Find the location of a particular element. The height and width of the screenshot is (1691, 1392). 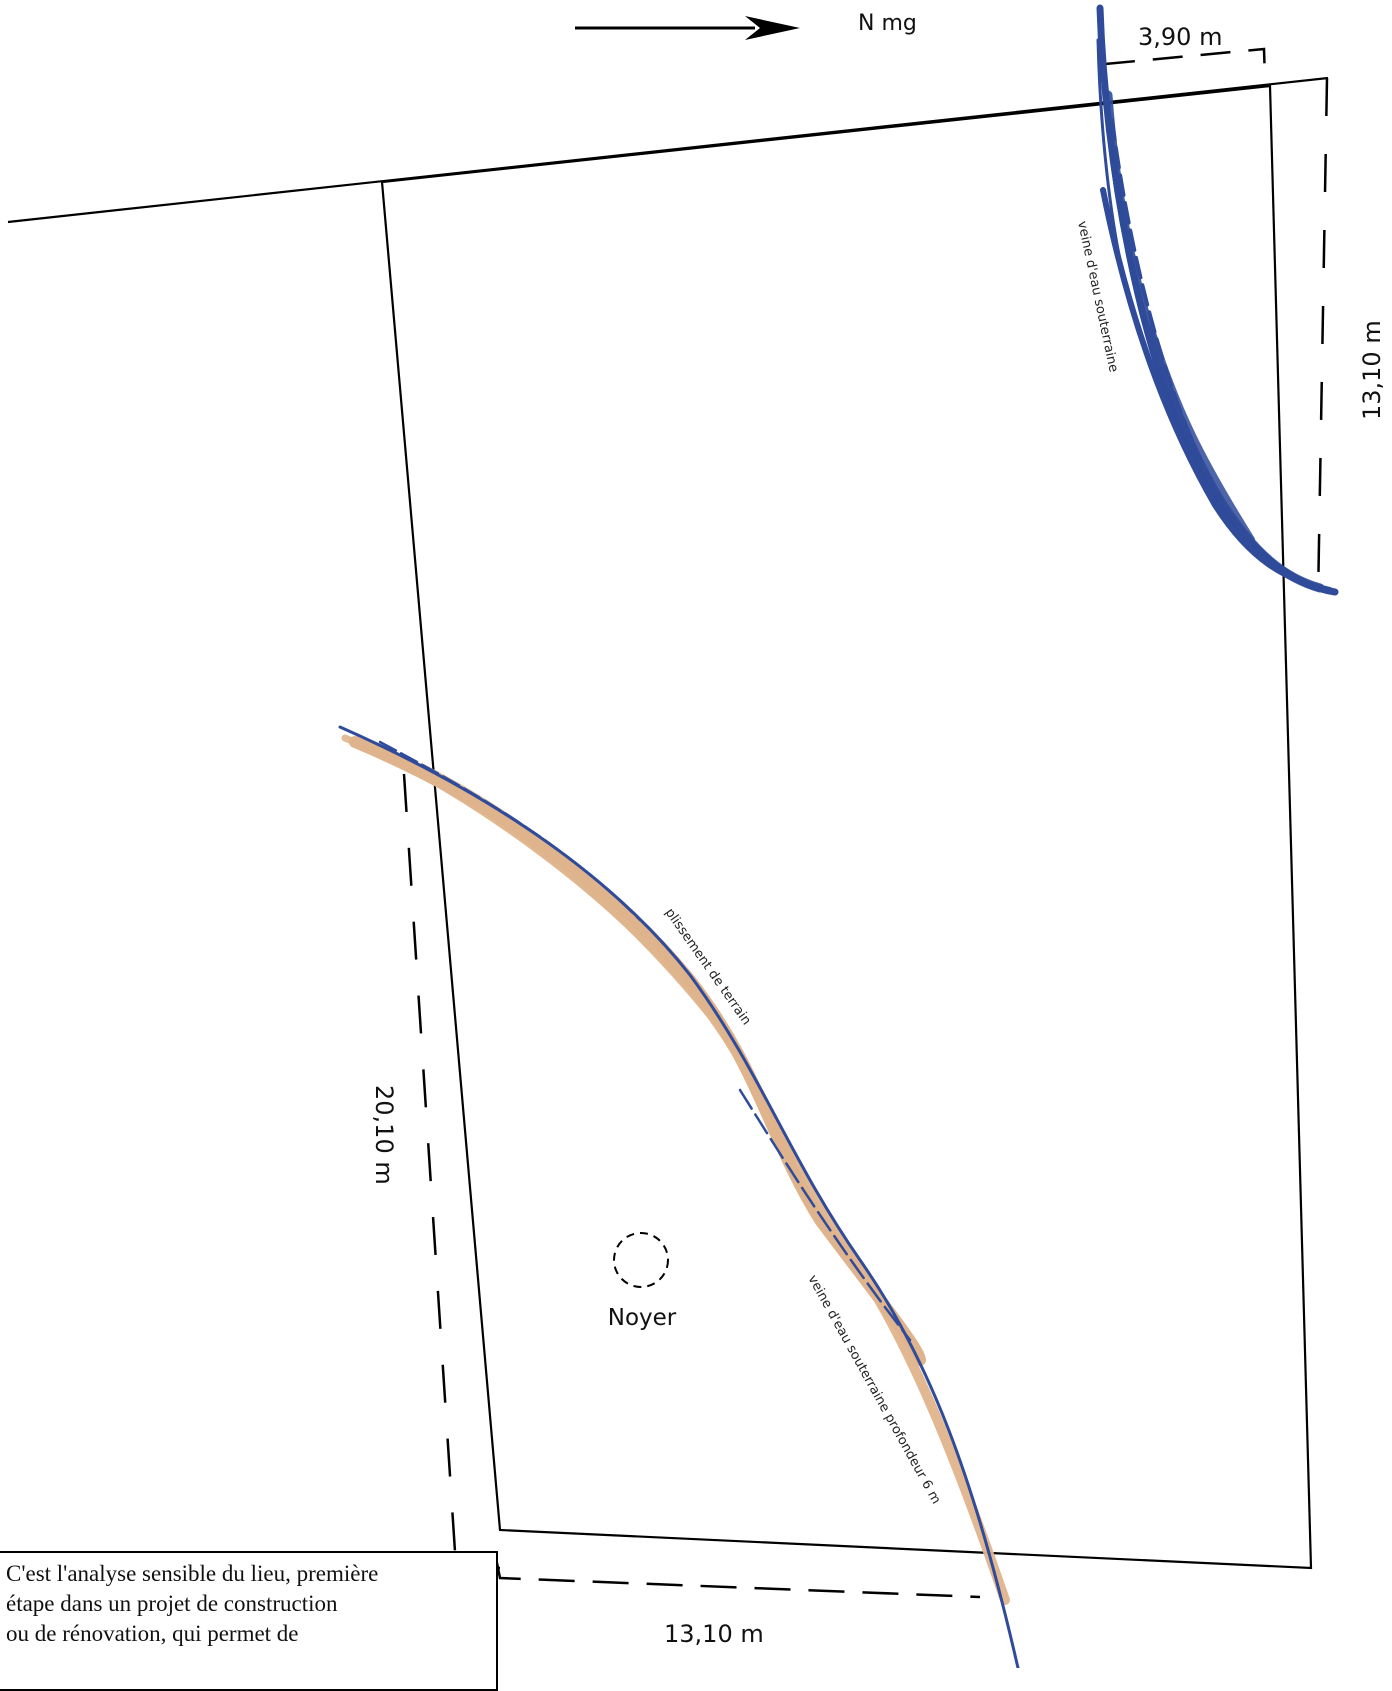

dimension-right-side: 13,10 m is located at coordinates (1351, 339).